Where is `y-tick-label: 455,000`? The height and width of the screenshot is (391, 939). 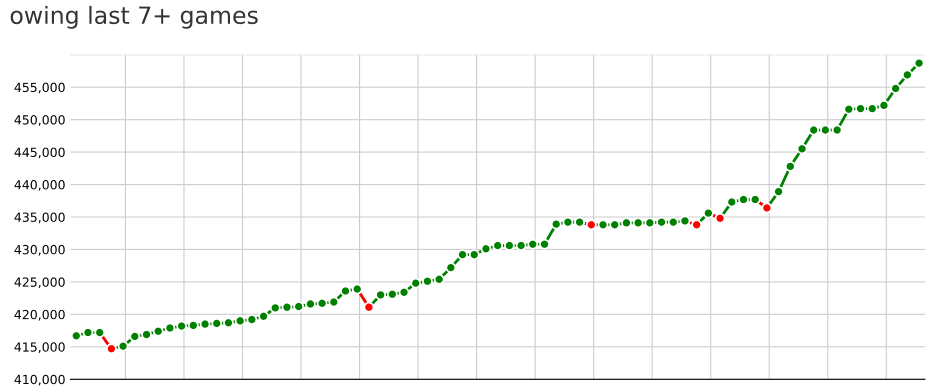
y-tick-label: 455,000 is located at coordinates (39, 88).